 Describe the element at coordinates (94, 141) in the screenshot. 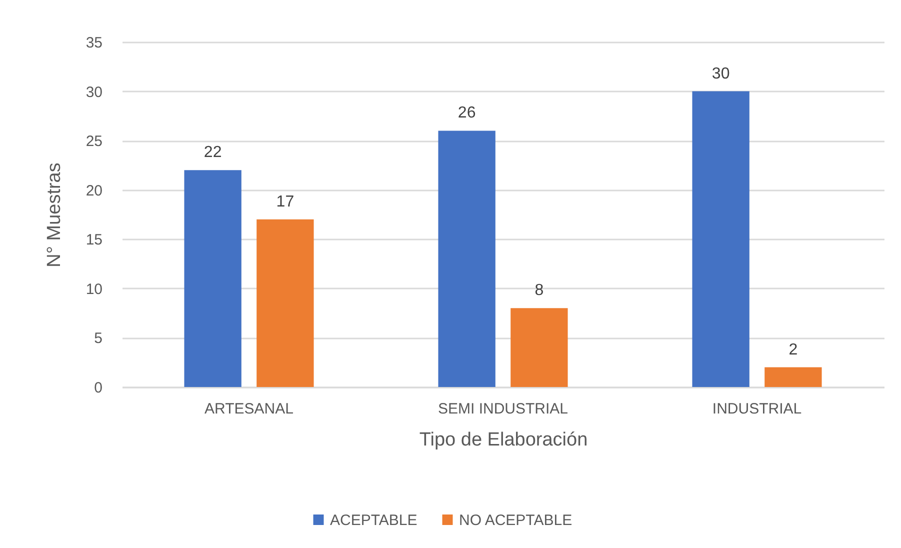

I see `y-tick-label: 25` at that location.